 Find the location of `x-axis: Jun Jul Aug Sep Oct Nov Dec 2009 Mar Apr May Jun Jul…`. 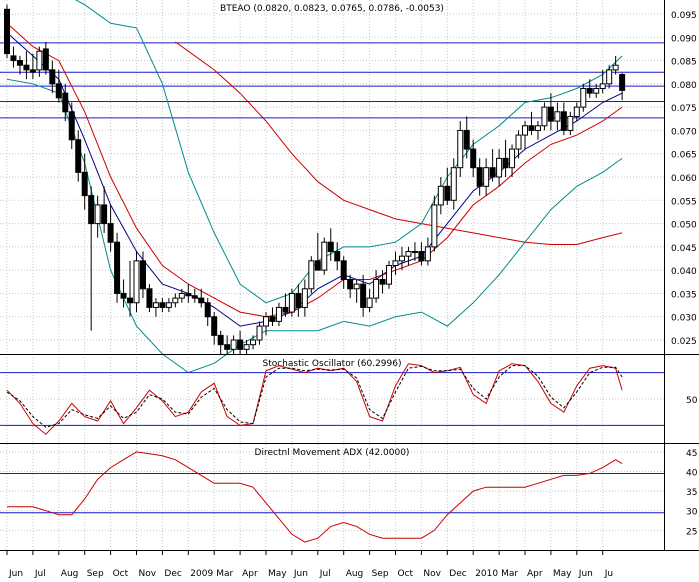

x-axis: Jun Jul Aug Sep Oct Nov Dec 2009 Mar Apr May Jun Jul… is located at coordinates (309, 564).